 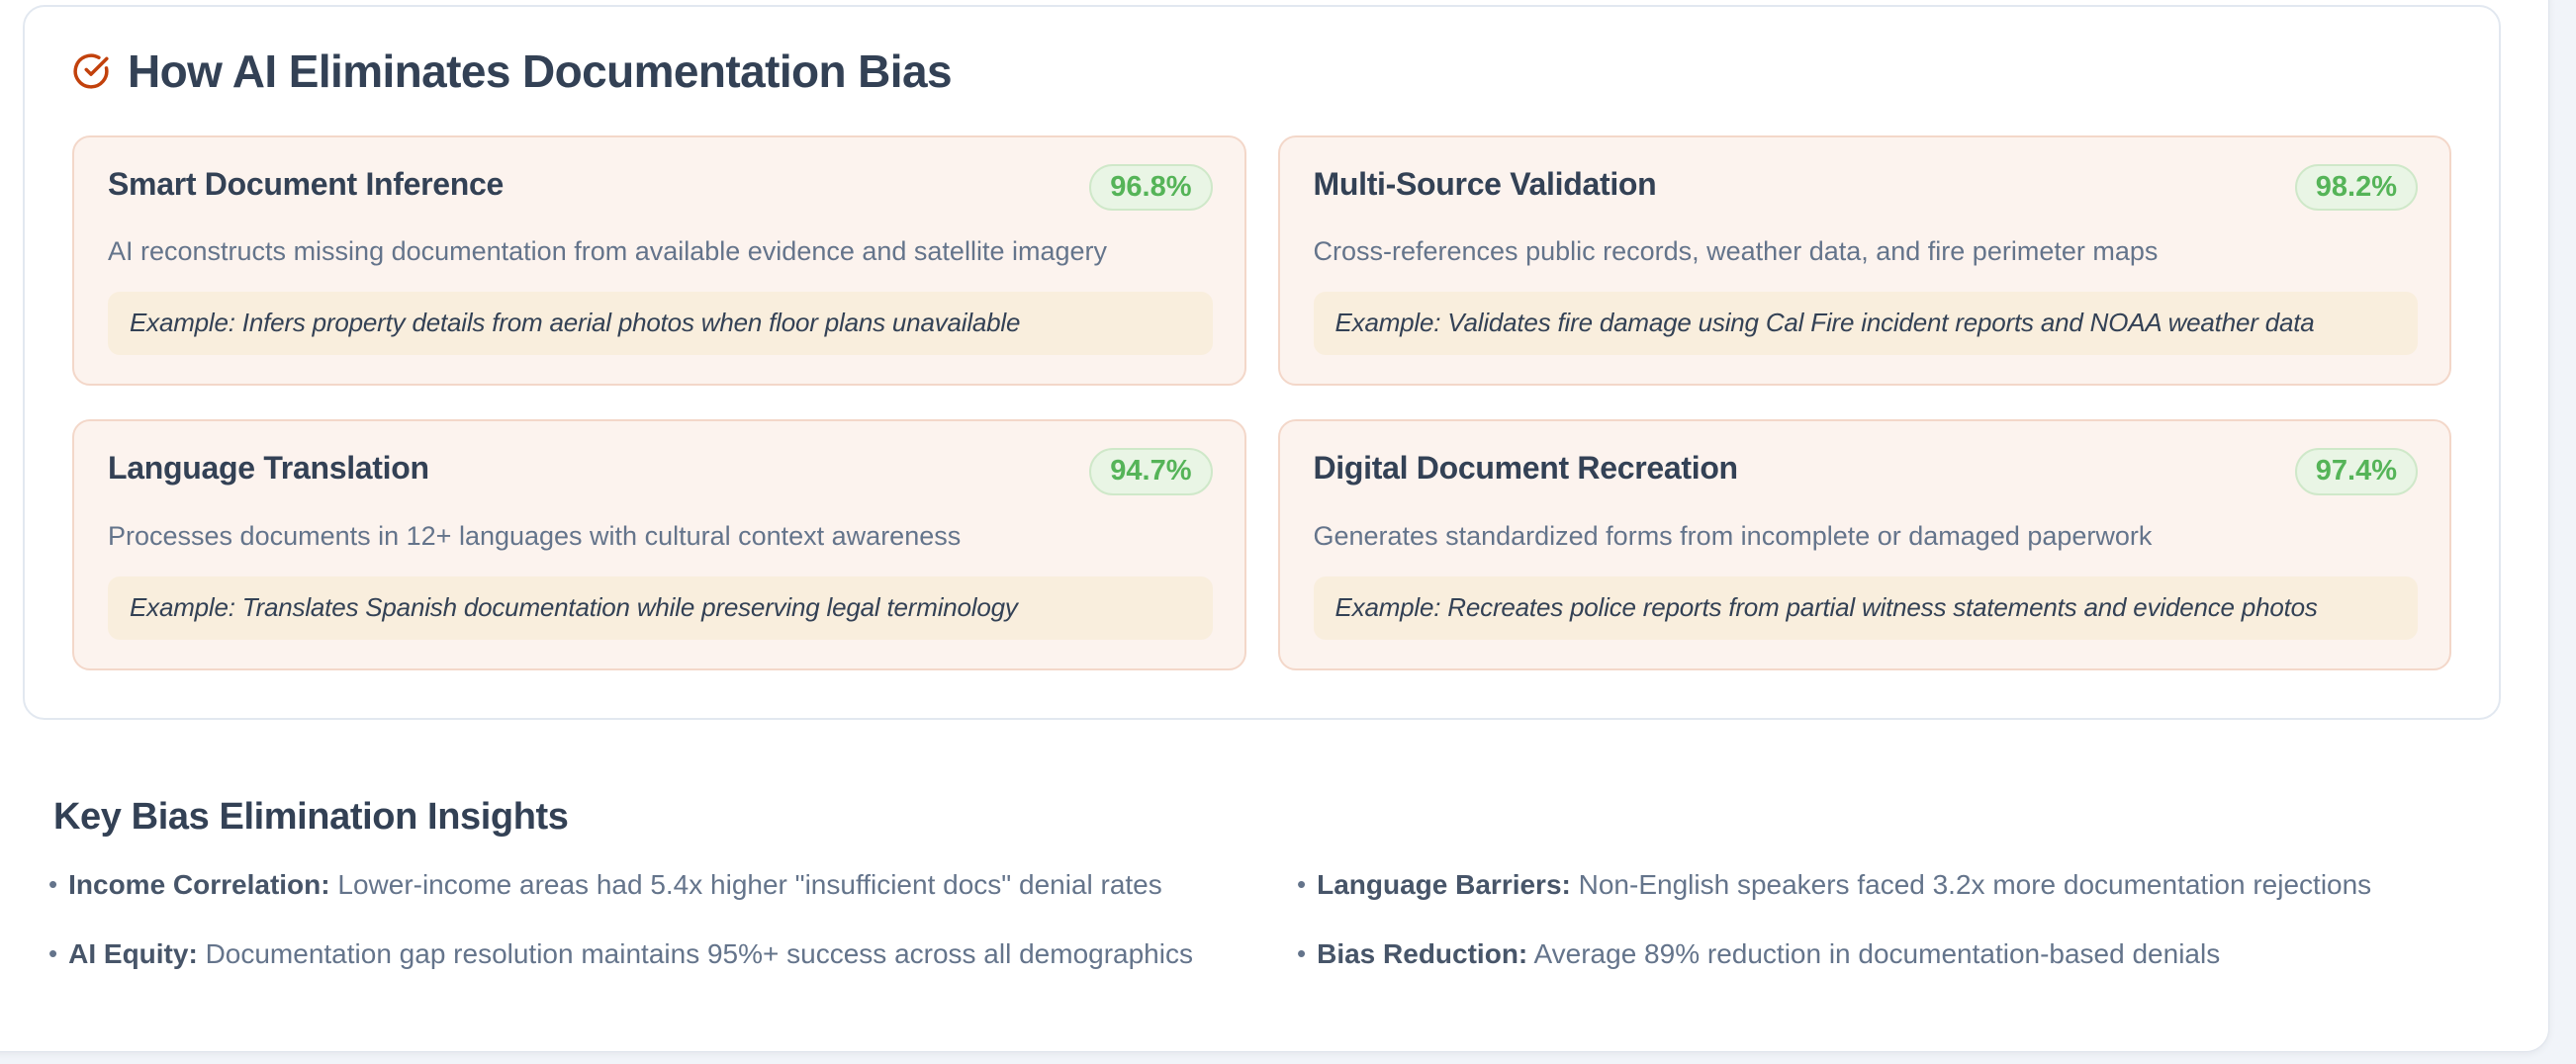 What do you see at coordinates (1151, 471) in the screenshot?
I see `accuracy-badge: 94.7%` at bounding box center [1151, 471].